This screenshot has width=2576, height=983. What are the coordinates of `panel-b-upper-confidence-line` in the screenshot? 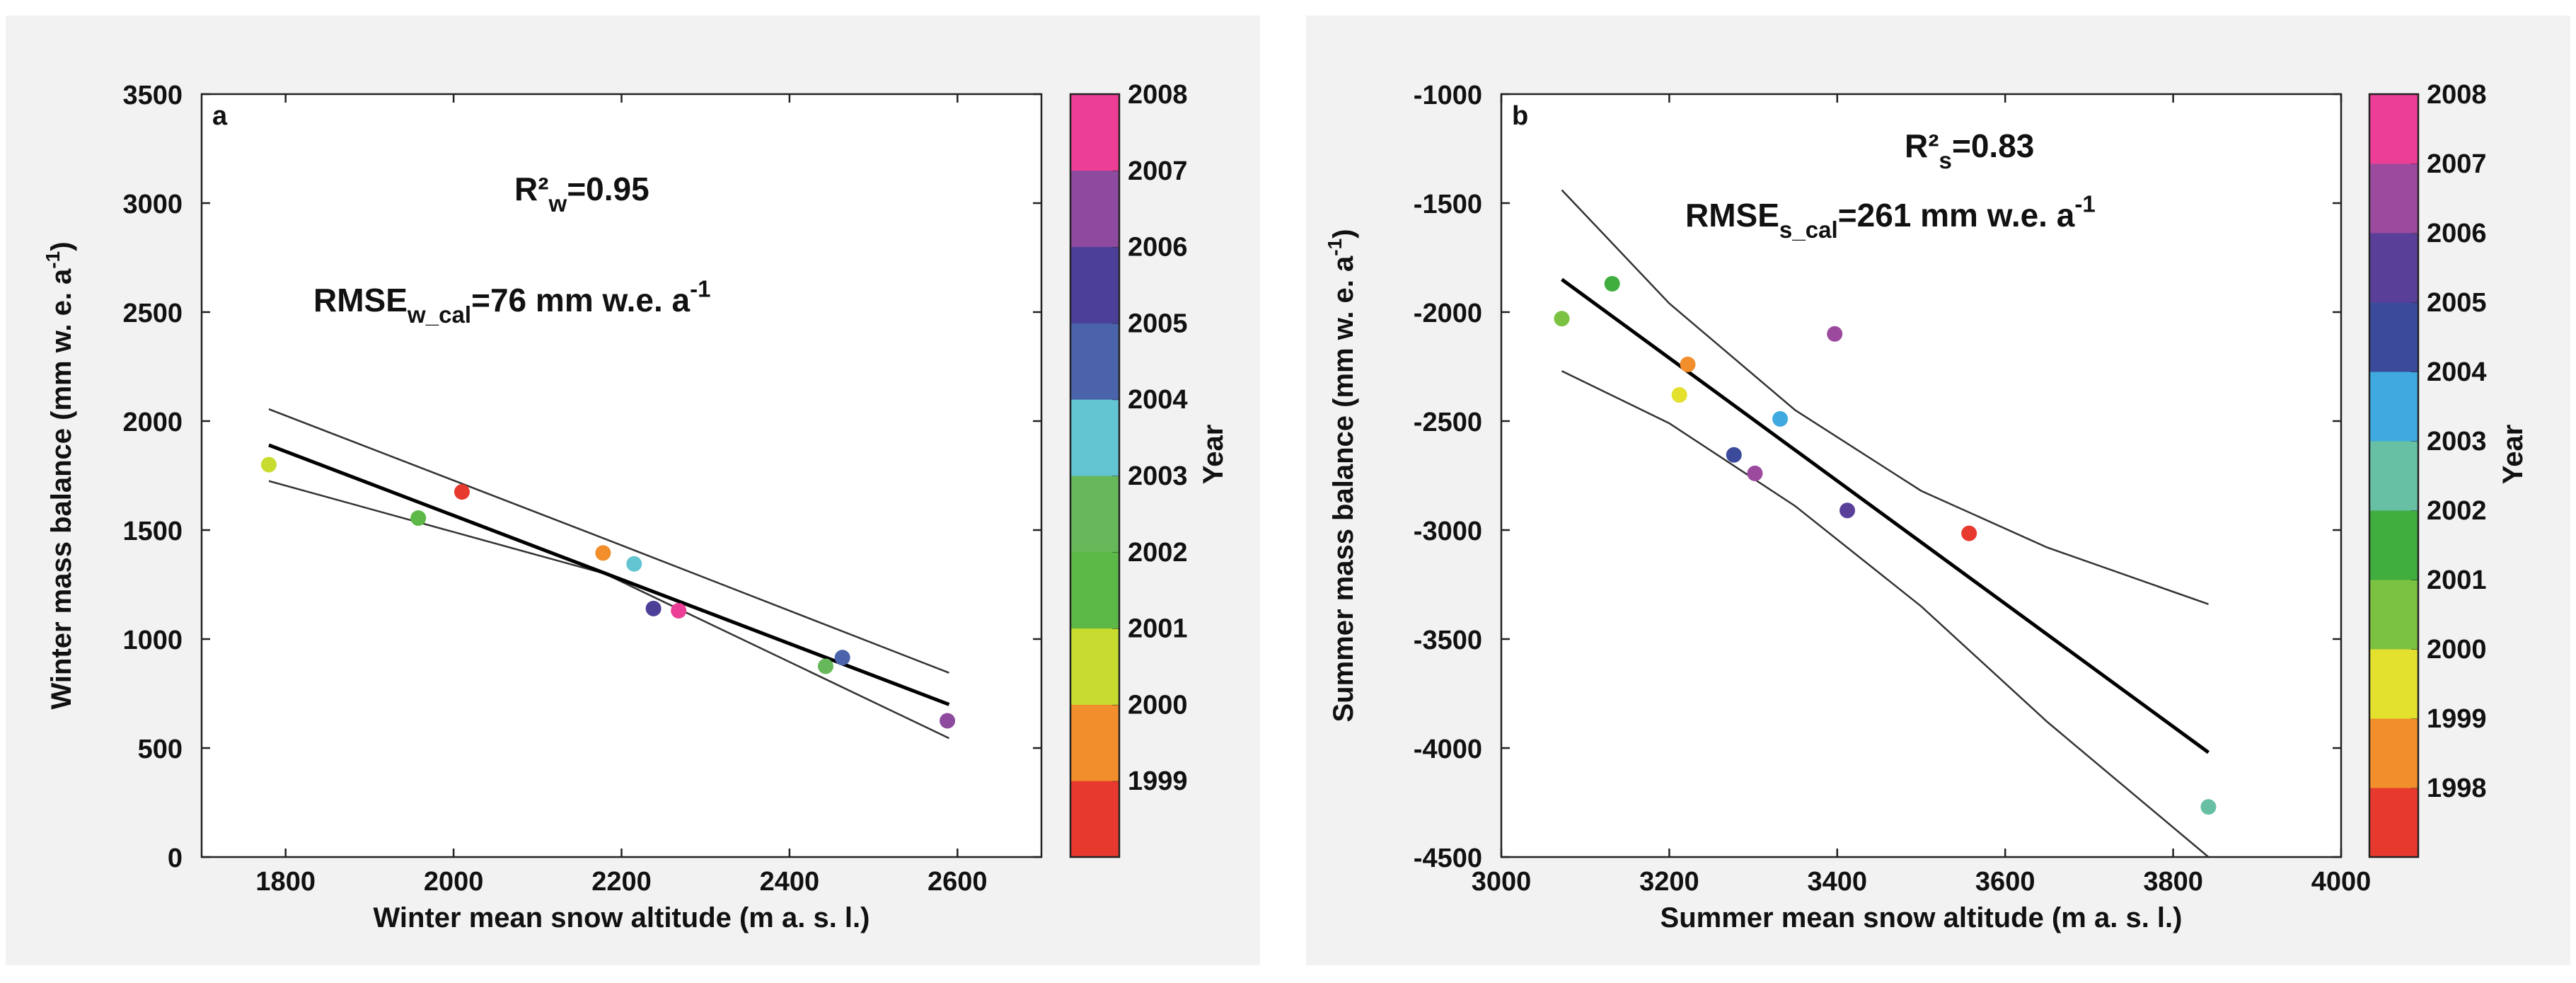 It's located at (1885, 397).